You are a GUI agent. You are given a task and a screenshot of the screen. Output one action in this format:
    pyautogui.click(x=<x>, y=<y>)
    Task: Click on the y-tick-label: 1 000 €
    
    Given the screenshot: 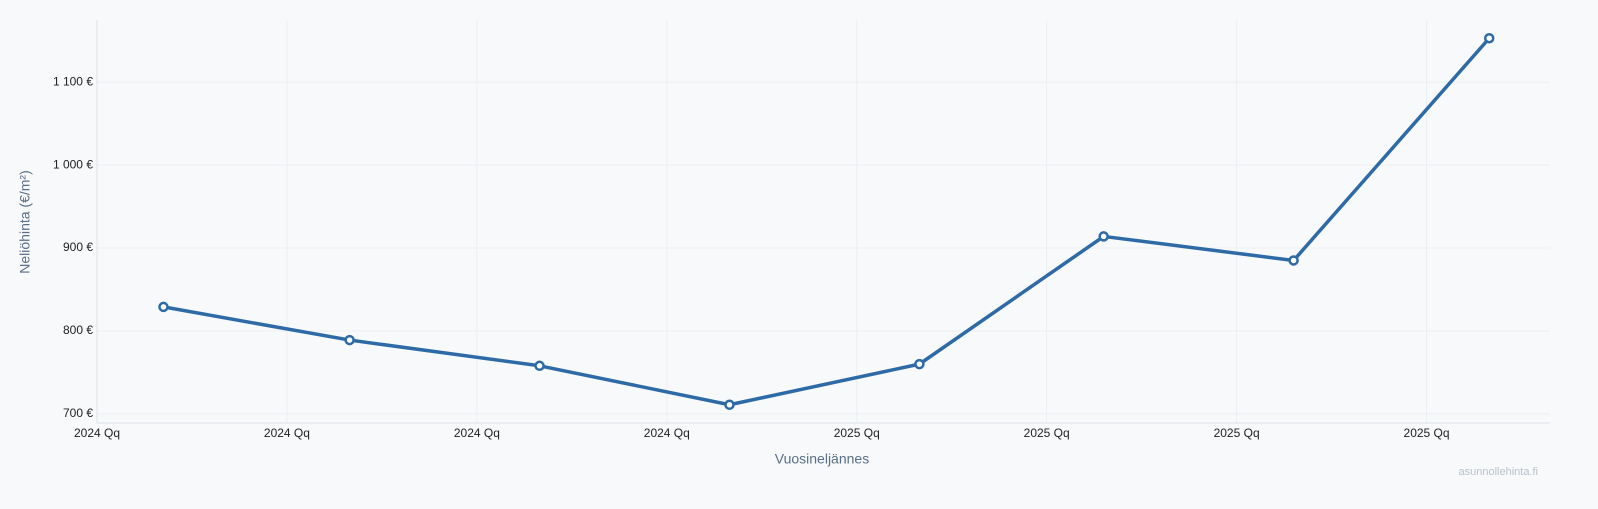 What is the action you would take?
    pyautogui.click(x=73, y=164)
    